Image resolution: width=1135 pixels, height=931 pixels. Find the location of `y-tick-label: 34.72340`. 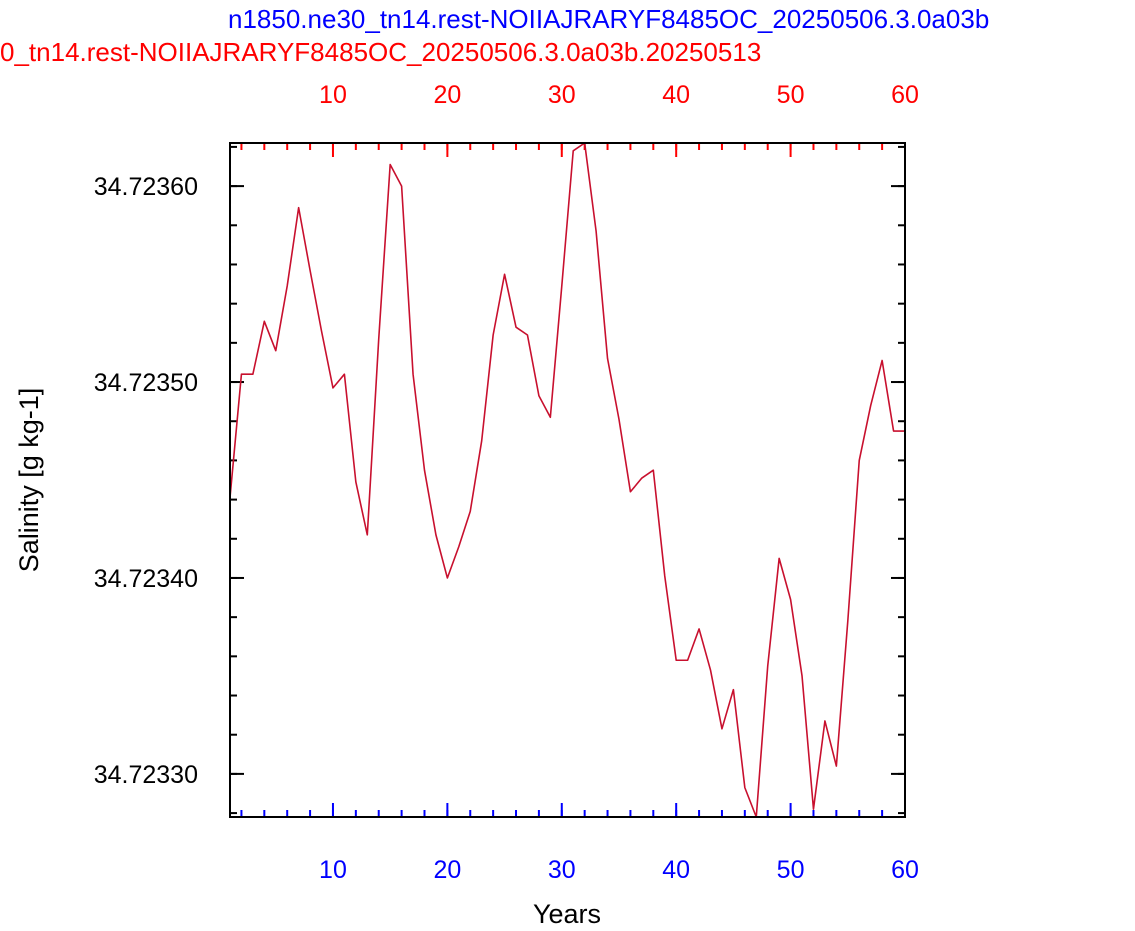

y-tick-label: 34.72340 is located at coordinates (146, 579).